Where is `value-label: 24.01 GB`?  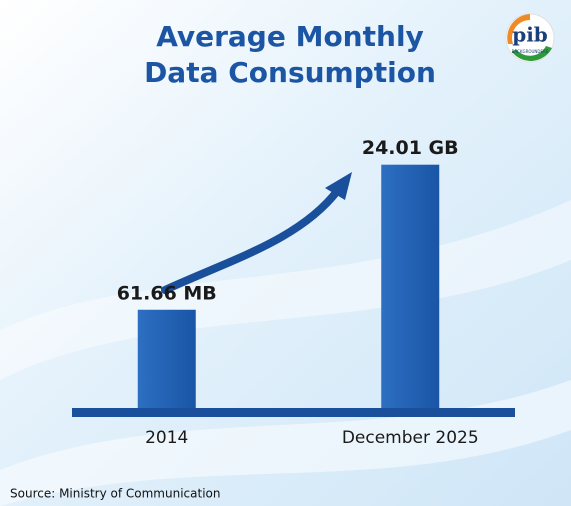 value-label: 24.01 GB is located at coordinates (410, 148).